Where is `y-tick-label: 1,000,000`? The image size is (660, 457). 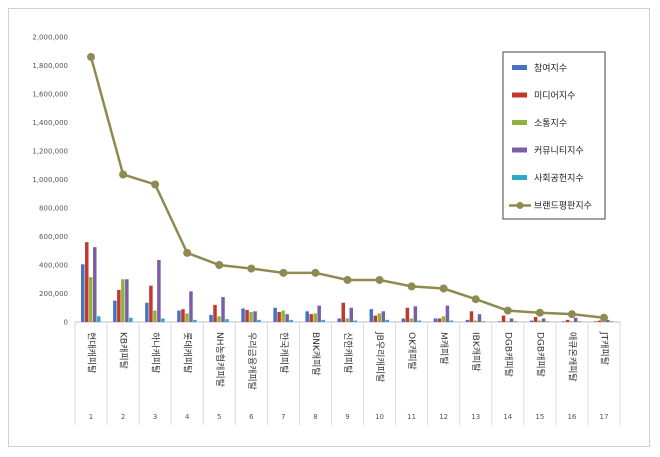 y-tick-label: 1,000,000 is located at coordinates (50, 180).